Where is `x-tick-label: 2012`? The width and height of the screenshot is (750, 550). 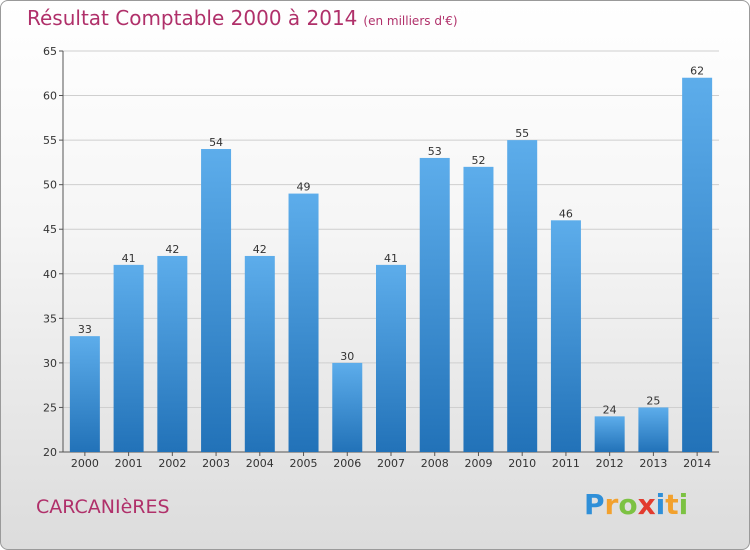
x-tick-label: 2012 is located at coordinates (610, 463).